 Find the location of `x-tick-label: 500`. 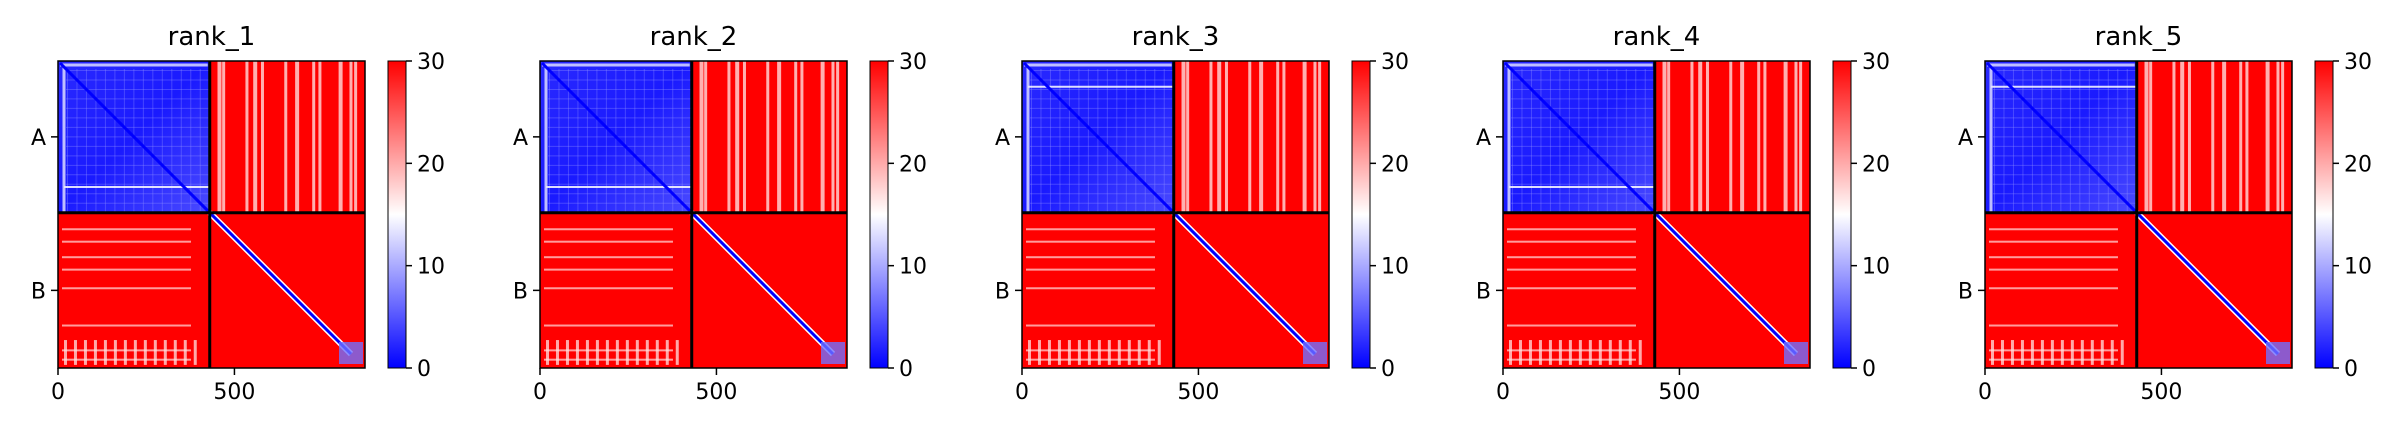

x-tick-label: 500 is located at coordinates (1198, 392).